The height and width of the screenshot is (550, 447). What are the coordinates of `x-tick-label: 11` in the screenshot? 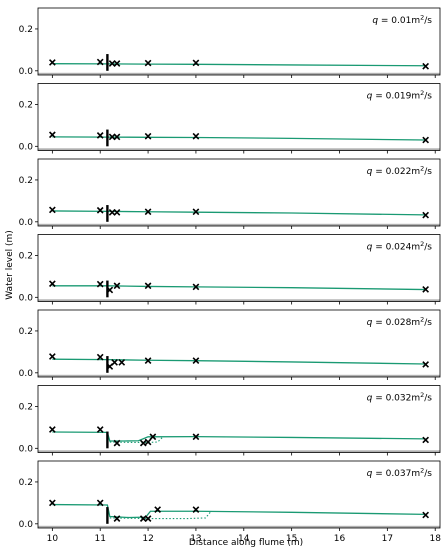 It's located at (99, 539).